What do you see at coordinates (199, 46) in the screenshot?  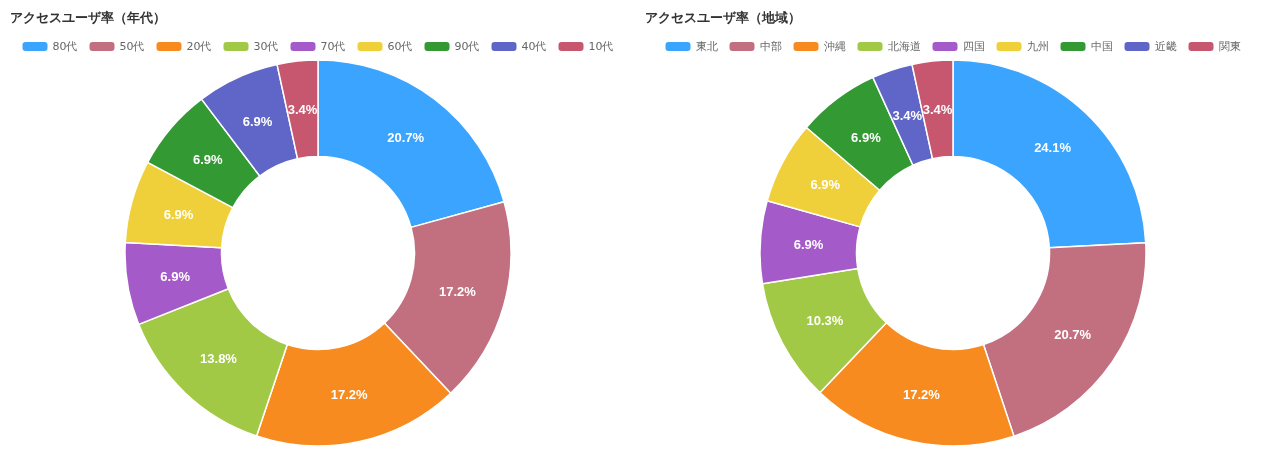 I see `legend-label: 20代` at bounding box center [199, 46].